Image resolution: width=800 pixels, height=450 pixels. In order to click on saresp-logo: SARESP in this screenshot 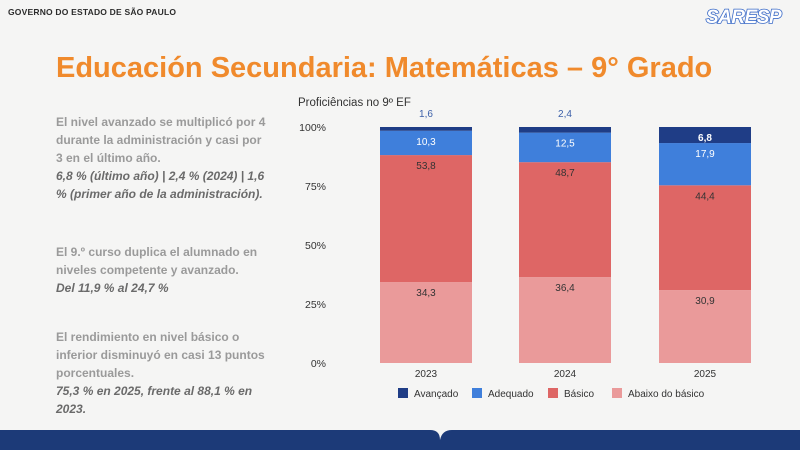, I will do `click(744, 16)`.